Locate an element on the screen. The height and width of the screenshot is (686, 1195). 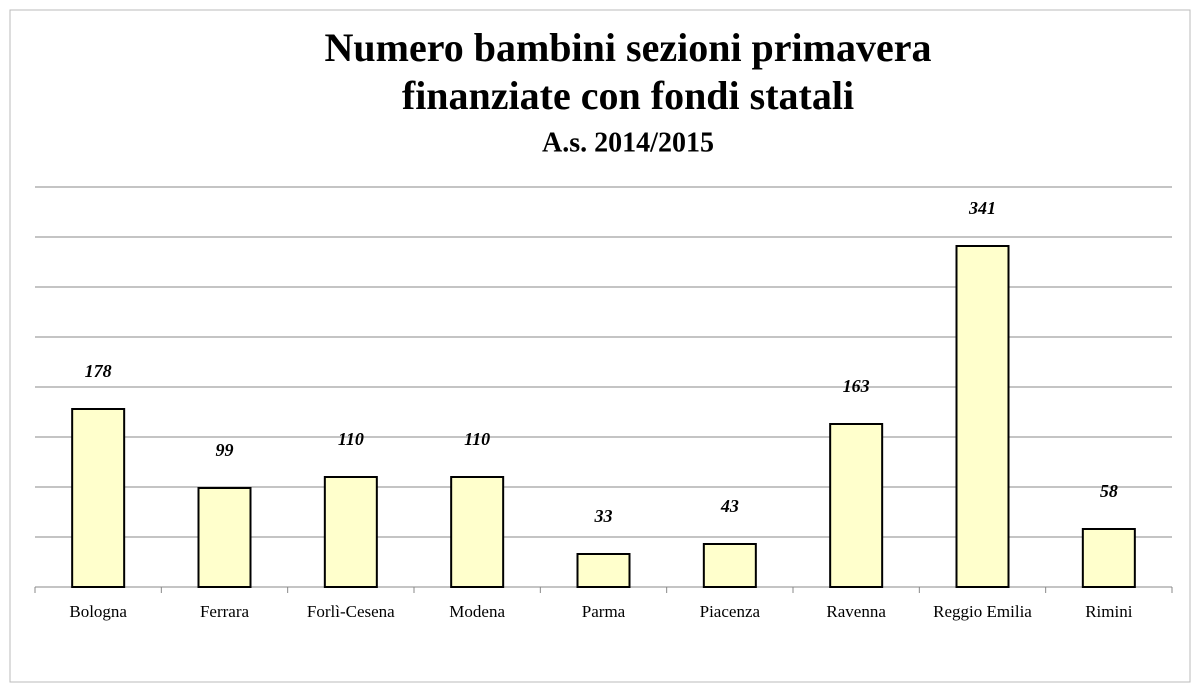
x-tick-label: Ferrara is located at coordinates (225, 611).